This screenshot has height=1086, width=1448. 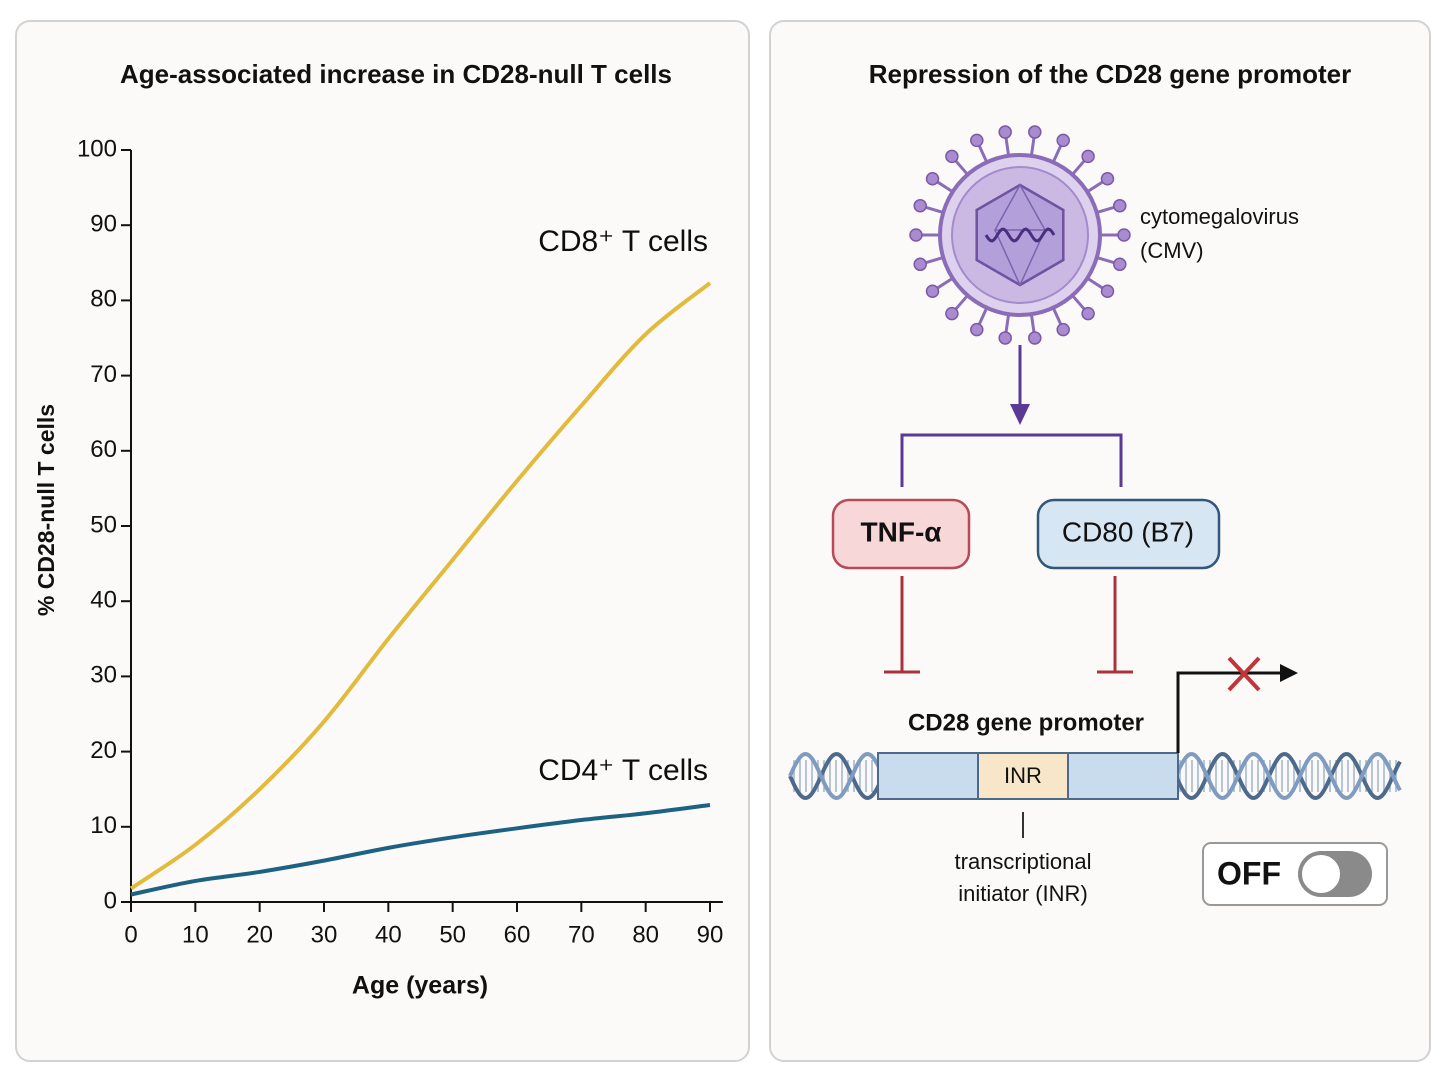 What do you see at coordinates (130, 934) in the screenshot?
I see `x-tick-label: 0` at bounding box center [130, 934].